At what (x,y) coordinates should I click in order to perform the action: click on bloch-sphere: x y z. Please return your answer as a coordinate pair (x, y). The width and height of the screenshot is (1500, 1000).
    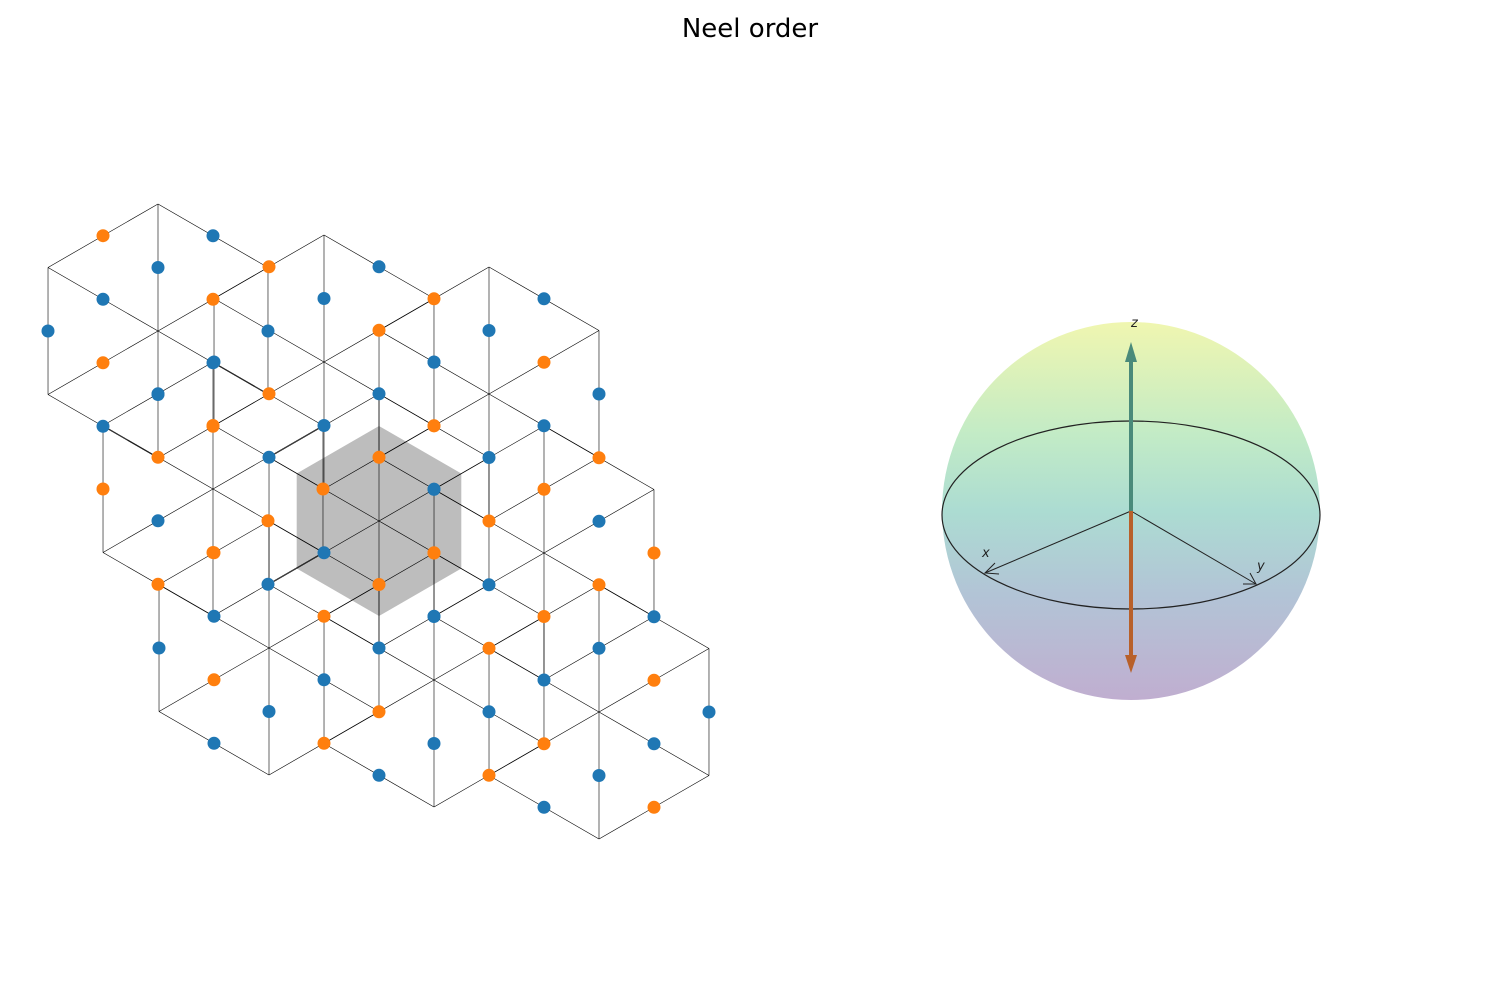
    Looking at the image, I should click on (1131, 508).